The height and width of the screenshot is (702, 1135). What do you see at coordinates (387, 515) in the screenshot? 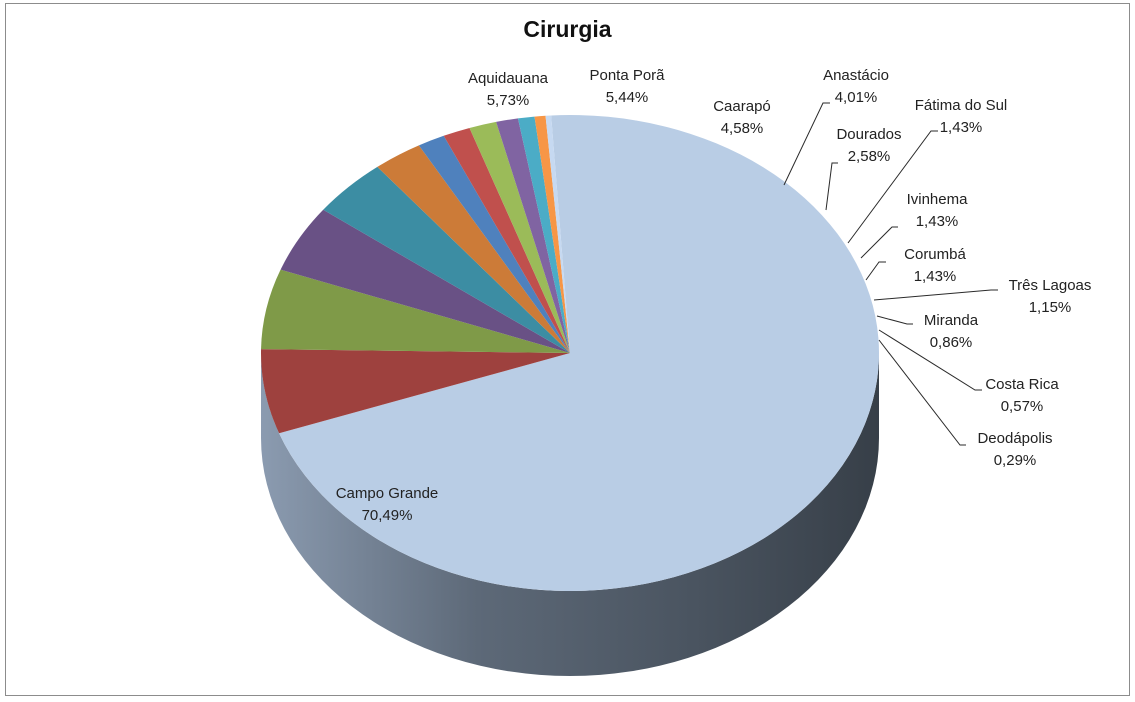
I see `slice-value-campo-grande: 70,49%` at bounding box center [387, 515].